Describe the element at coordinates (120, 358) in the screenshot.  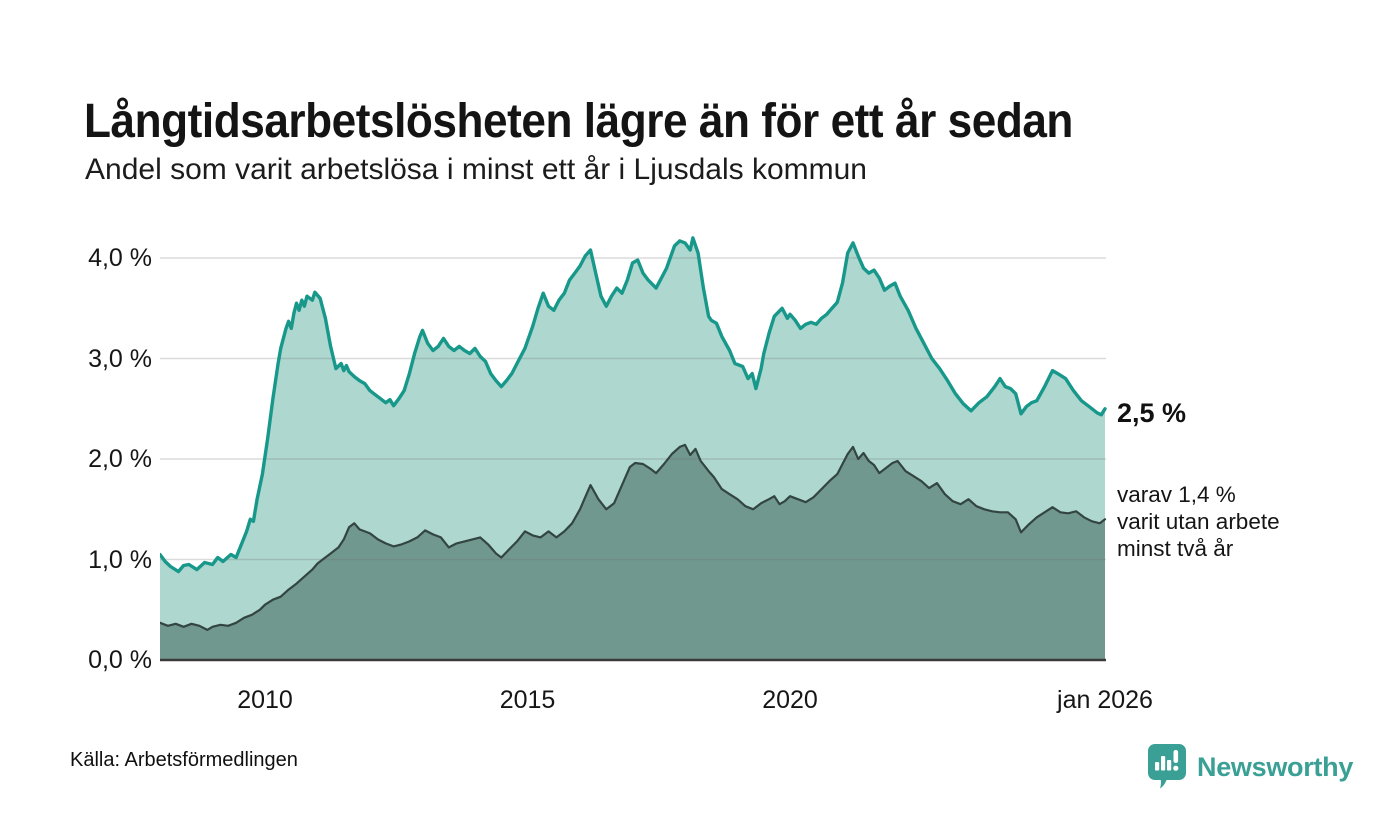
I see `y-tick-label: 3,0 %` at that location.